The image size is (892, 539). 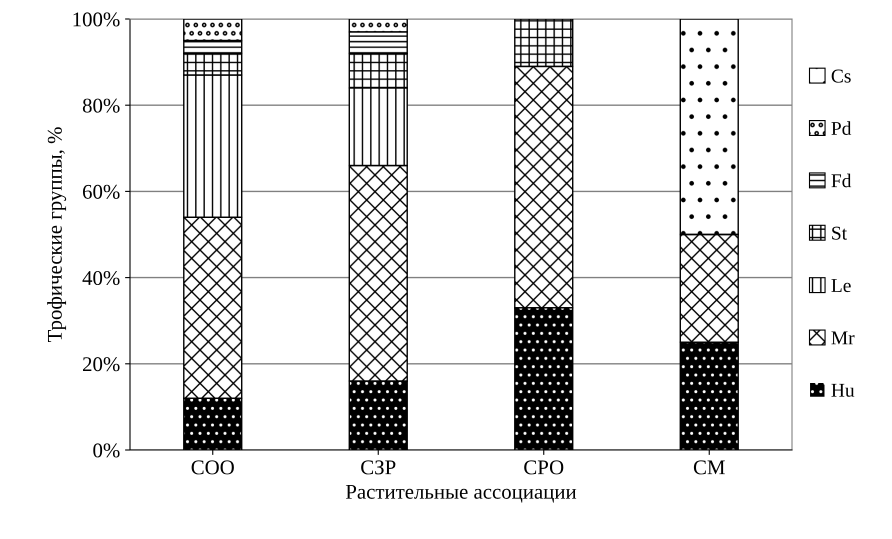 What do you see at coordinates (709, 467) in the screenshot?
I see `x-tick-label: СМ` at bounding box center [709, 467].